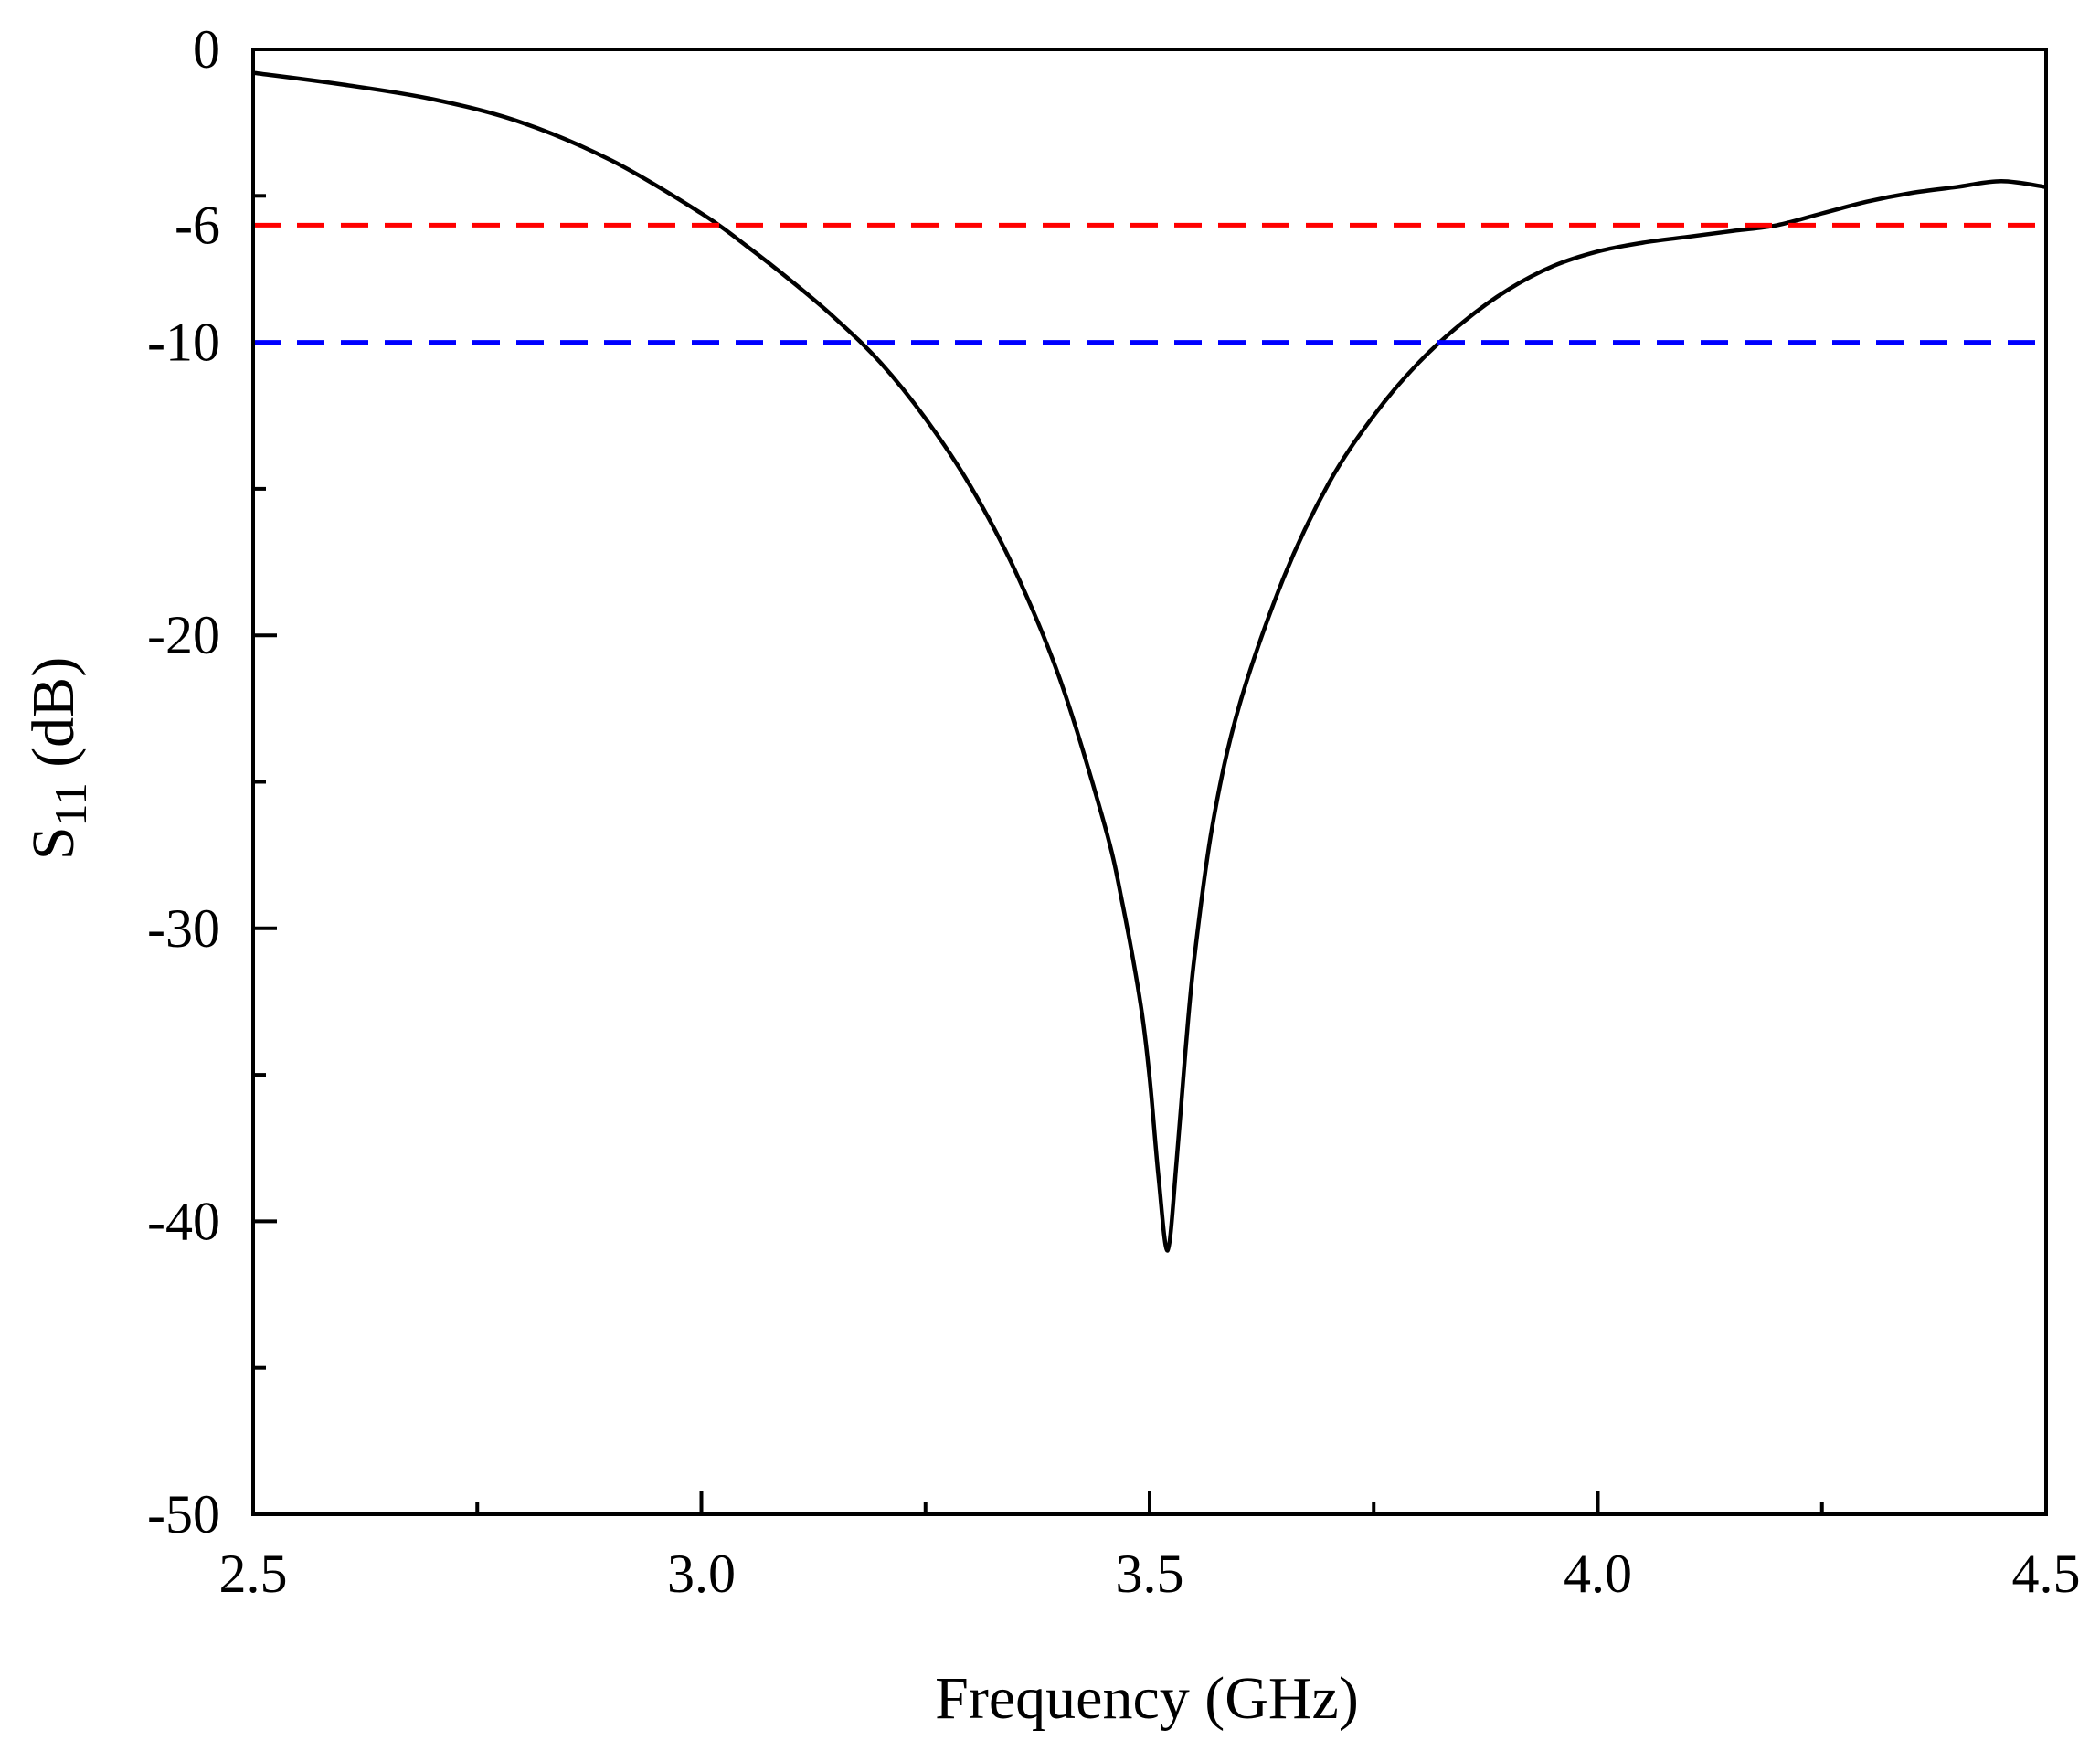 Image resolution: width=2100 pixels, height=1751 pixels. I want to click on y-tick-label: -6, so click(197, 225).